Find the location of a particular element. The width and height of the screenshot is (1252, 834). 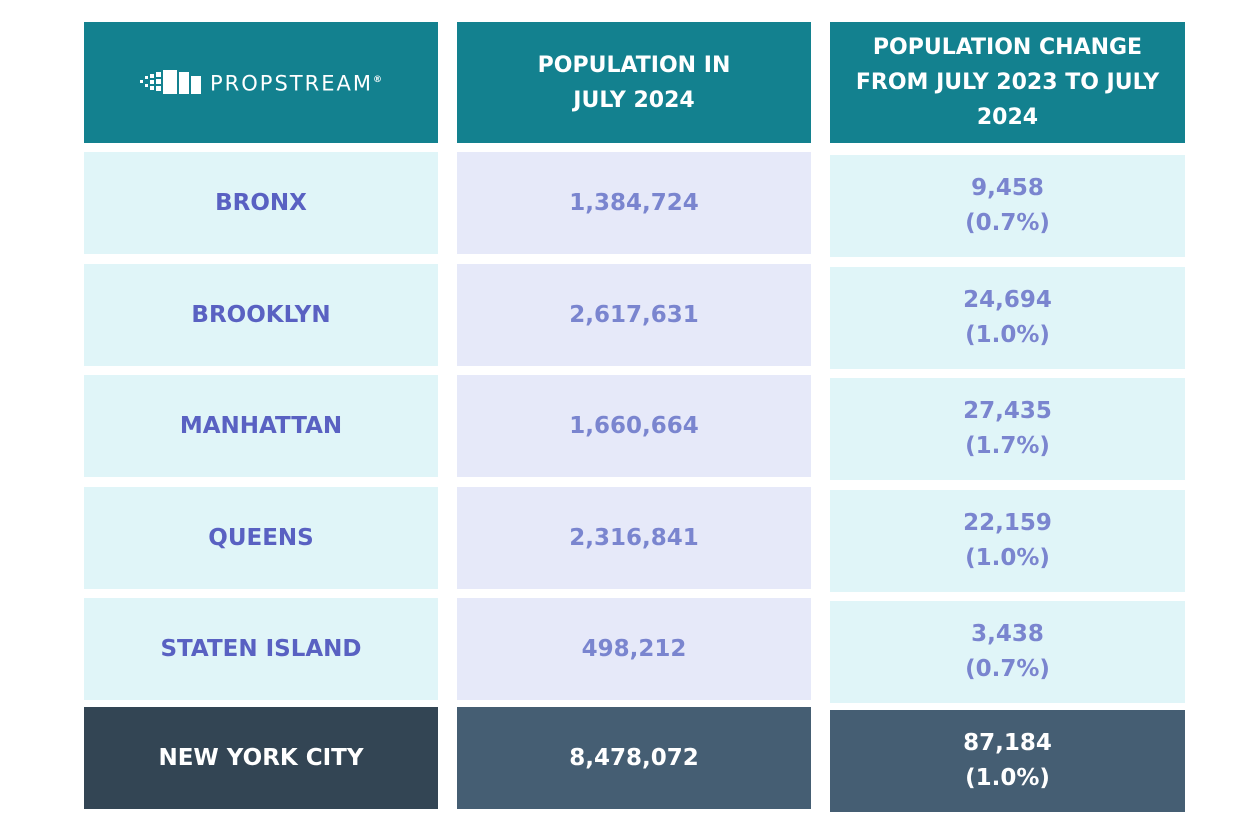

change-cell: 22,159 (1.0%) is located at coordinates (1007, 541).